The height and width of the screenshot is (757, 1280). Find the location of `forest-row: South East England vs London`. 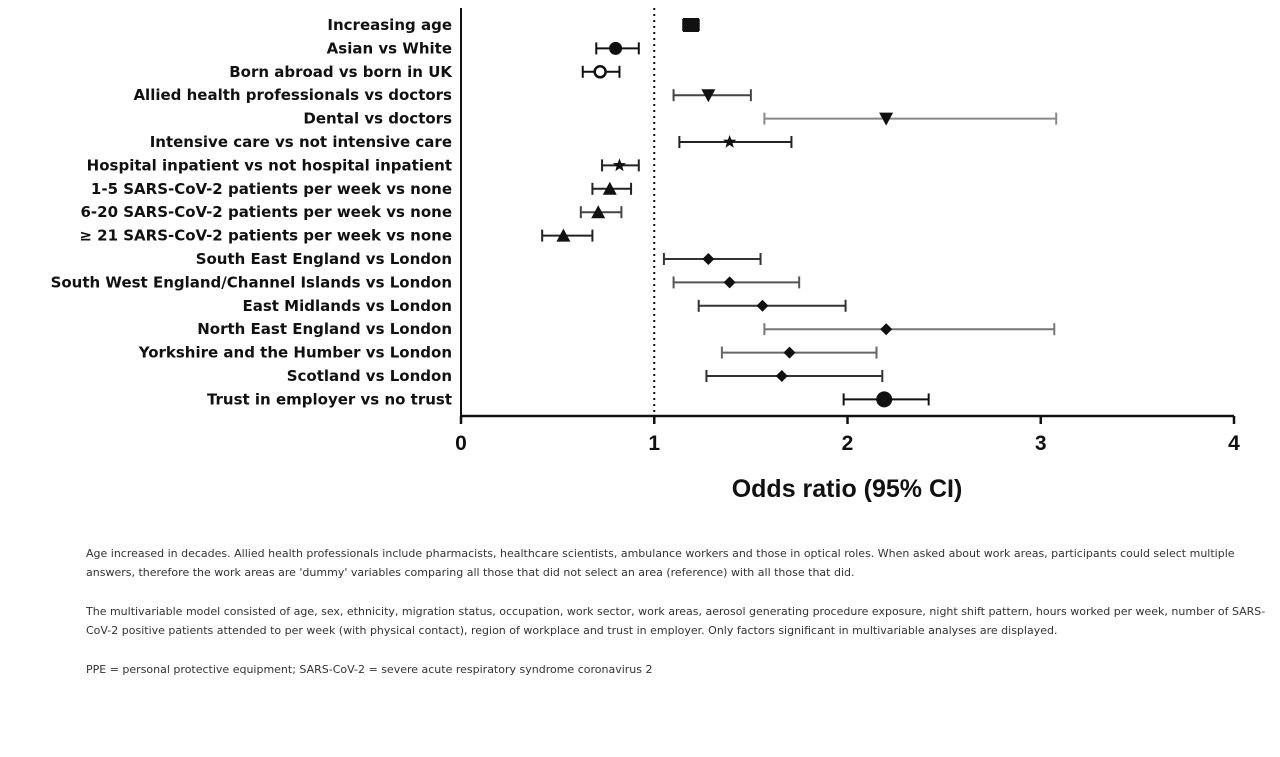

forest-row: South East England vs London is located at coordinates (479, 259).